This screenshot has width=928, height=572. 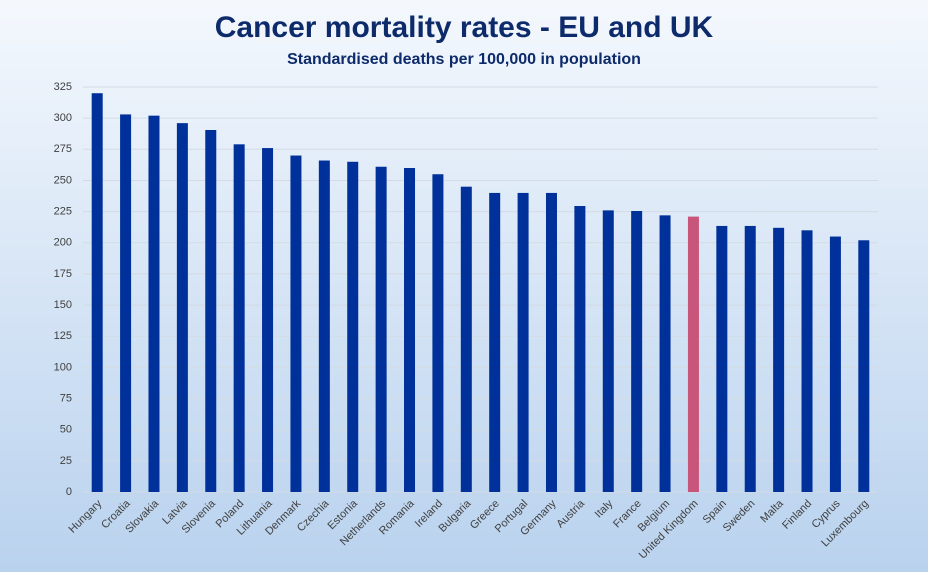 I want to click on y-tick-label: 75, so click(x=66, y=398).